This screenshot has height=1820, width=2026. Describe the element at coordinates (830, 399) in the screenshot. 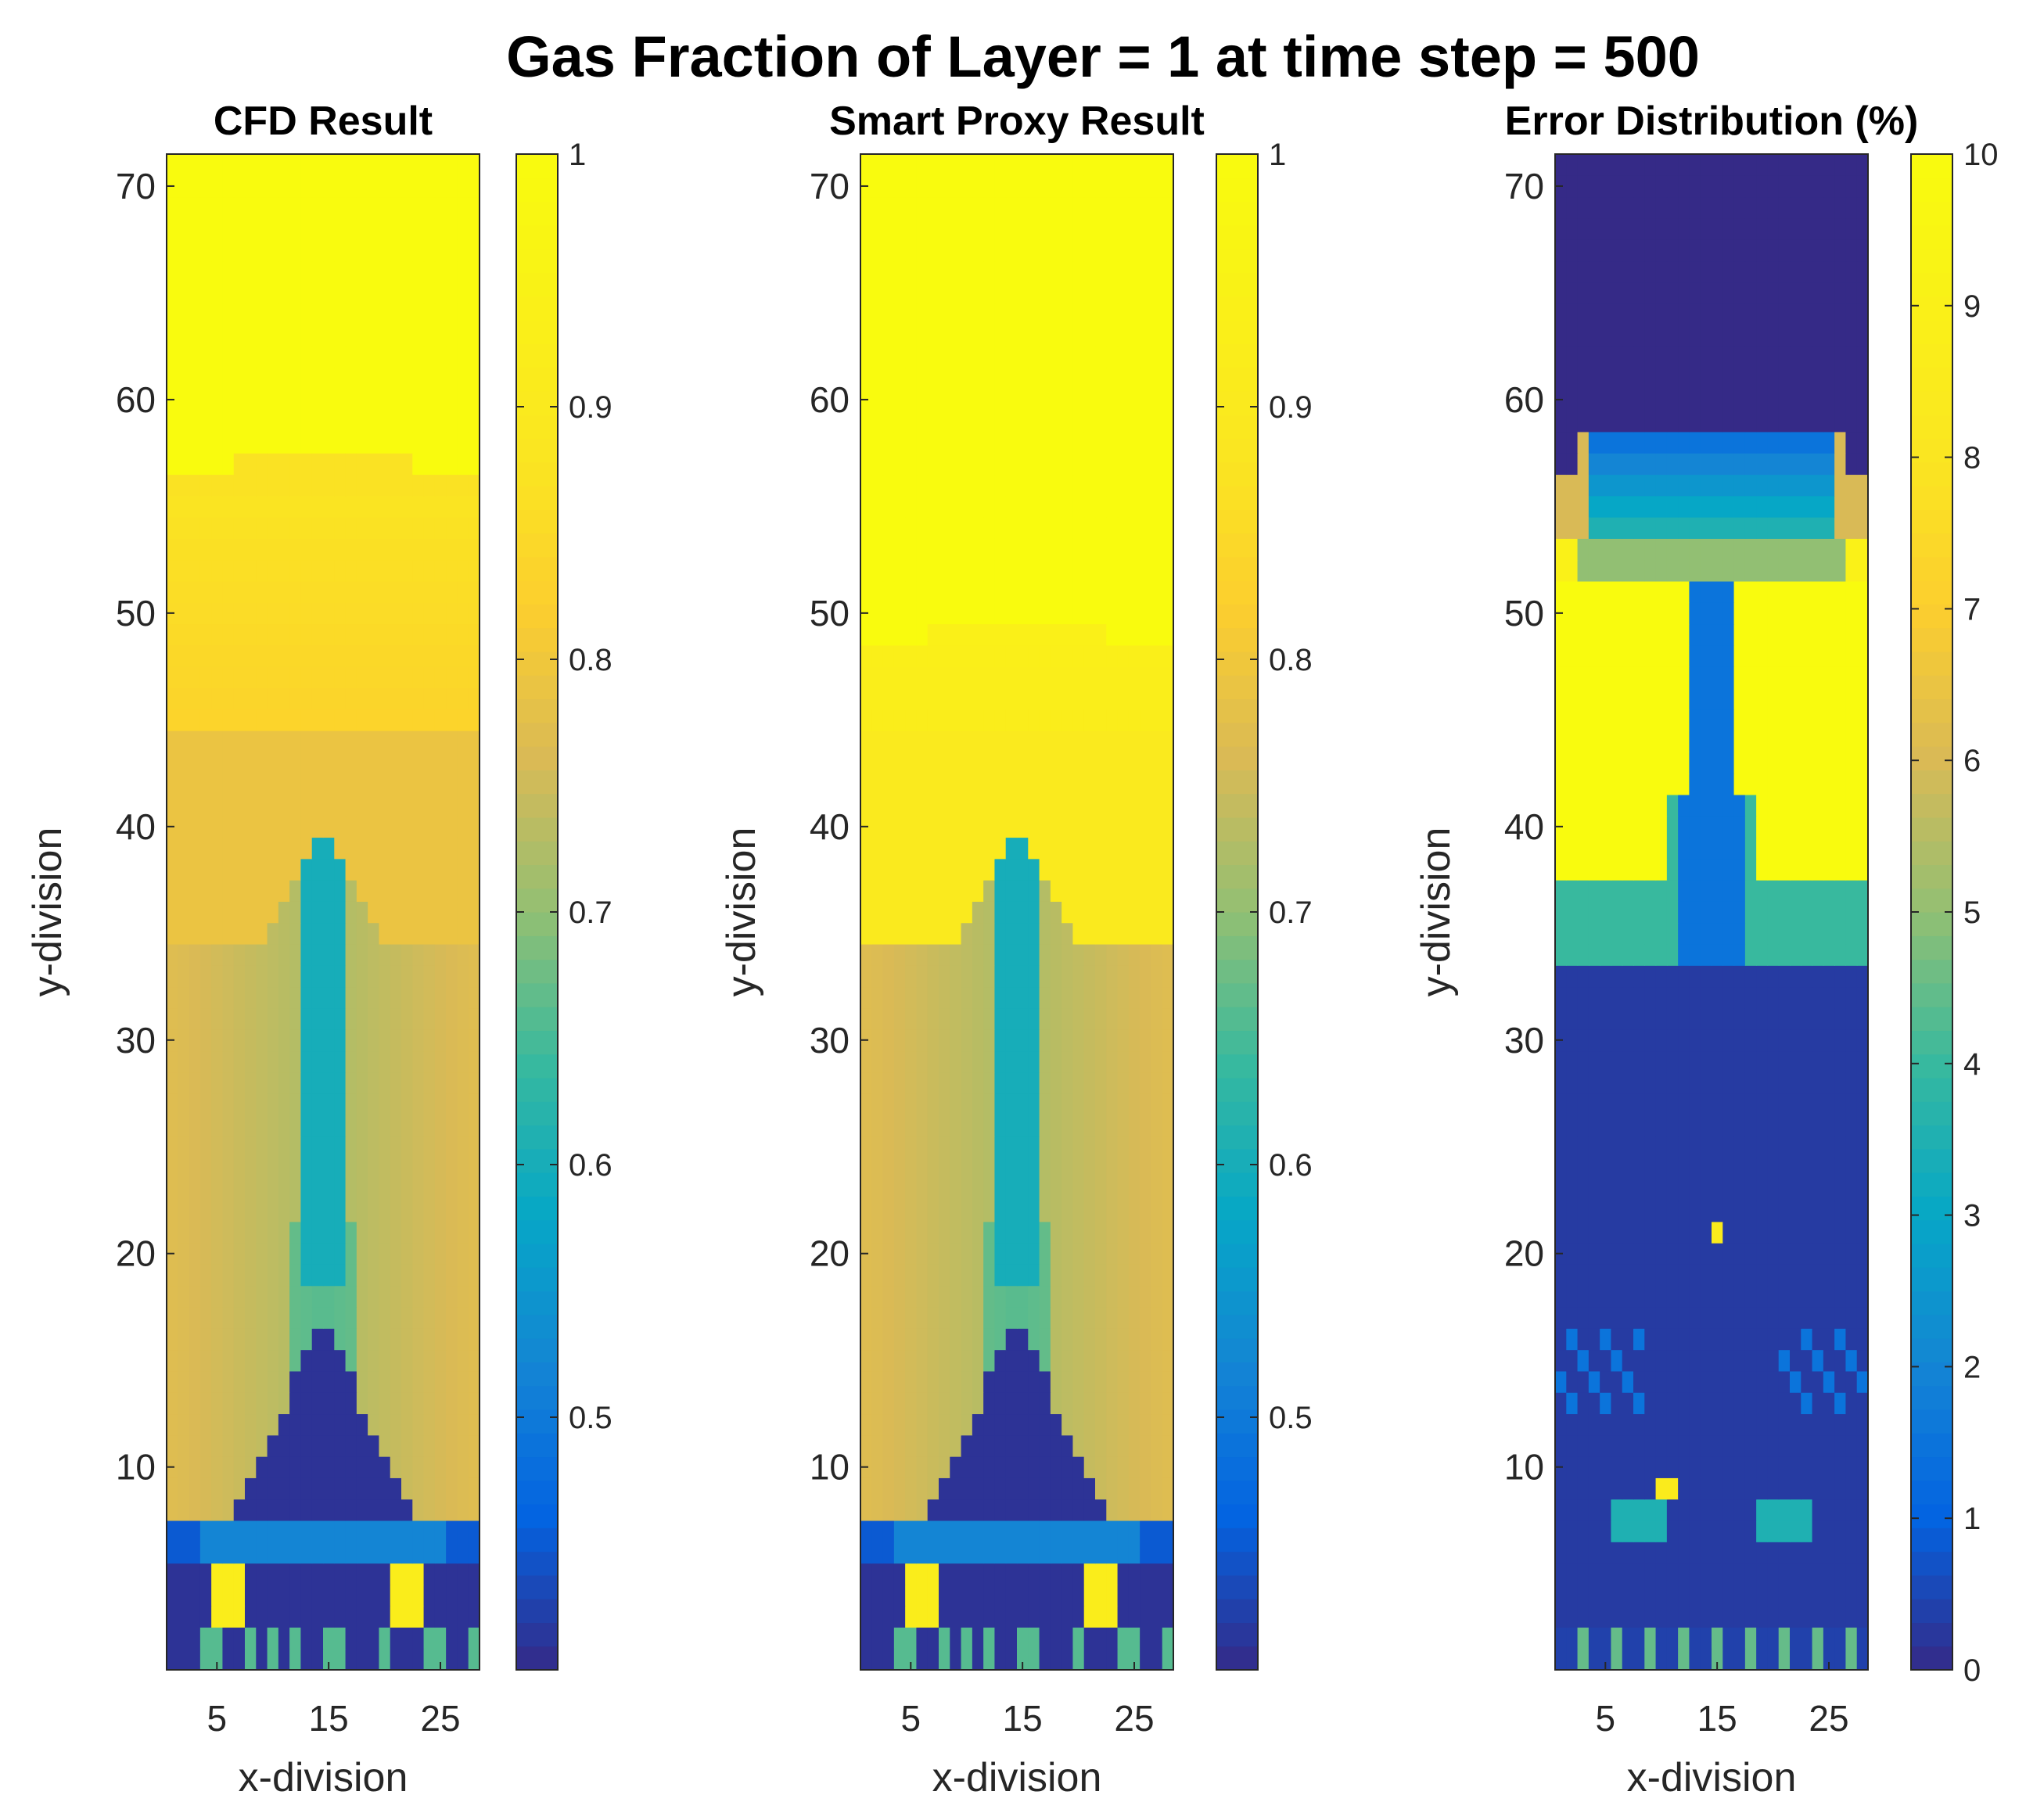

I see `y-tick-label: 60` at that location.